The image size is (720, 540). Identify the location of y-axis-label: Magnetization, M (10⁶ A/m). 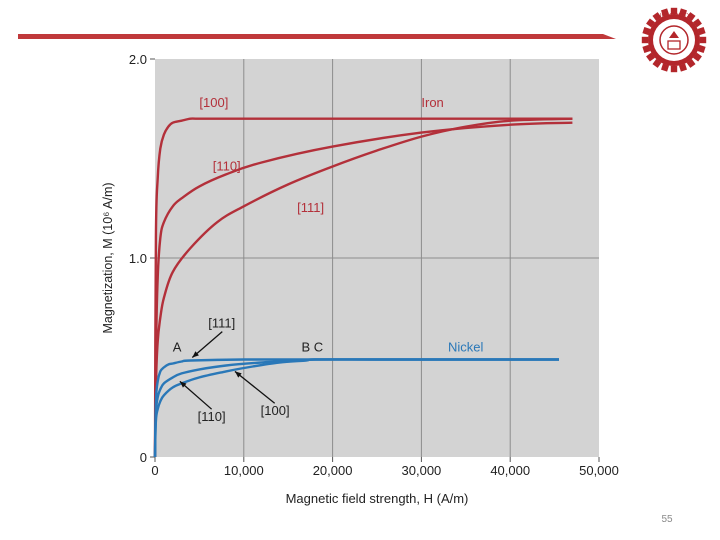
(108, 257).